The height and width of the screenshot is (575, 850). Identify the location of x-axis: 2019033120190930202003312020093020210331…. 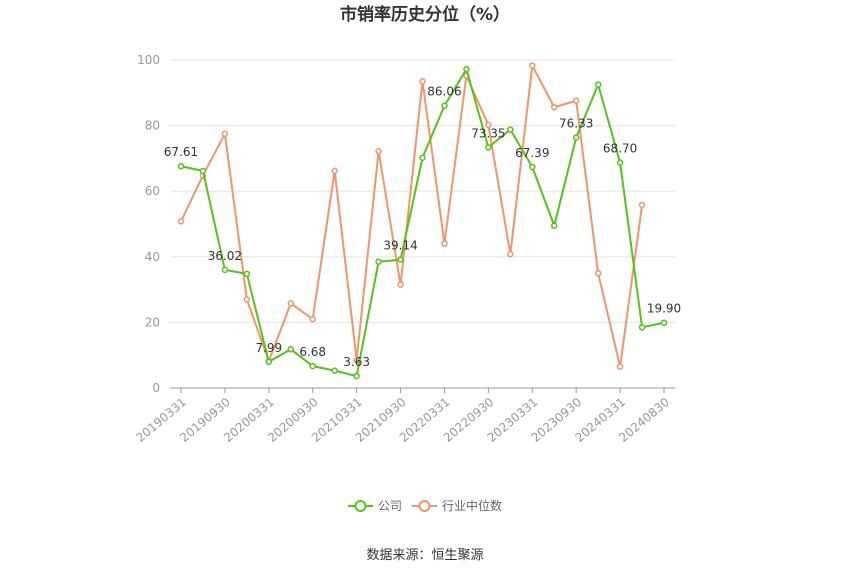
(404, 416).